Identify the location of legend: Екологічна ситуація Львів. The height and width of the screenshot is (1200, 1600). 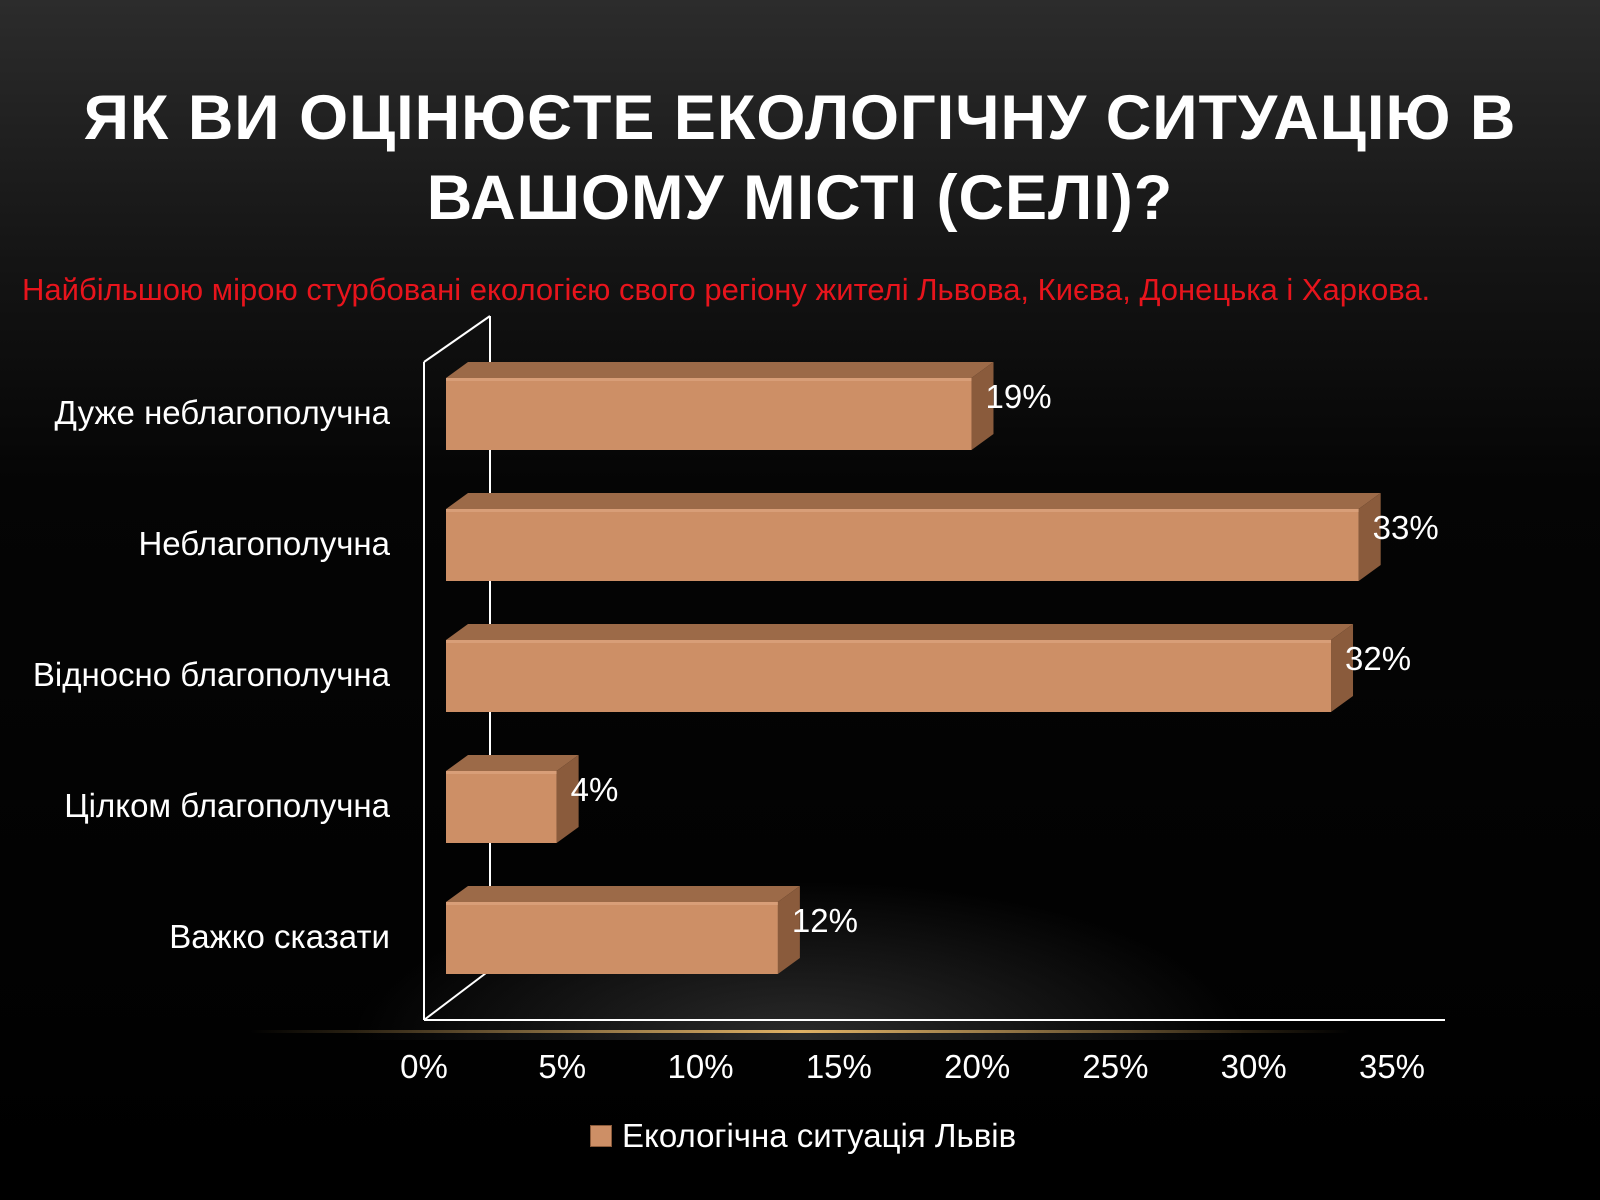
(803, 1136).